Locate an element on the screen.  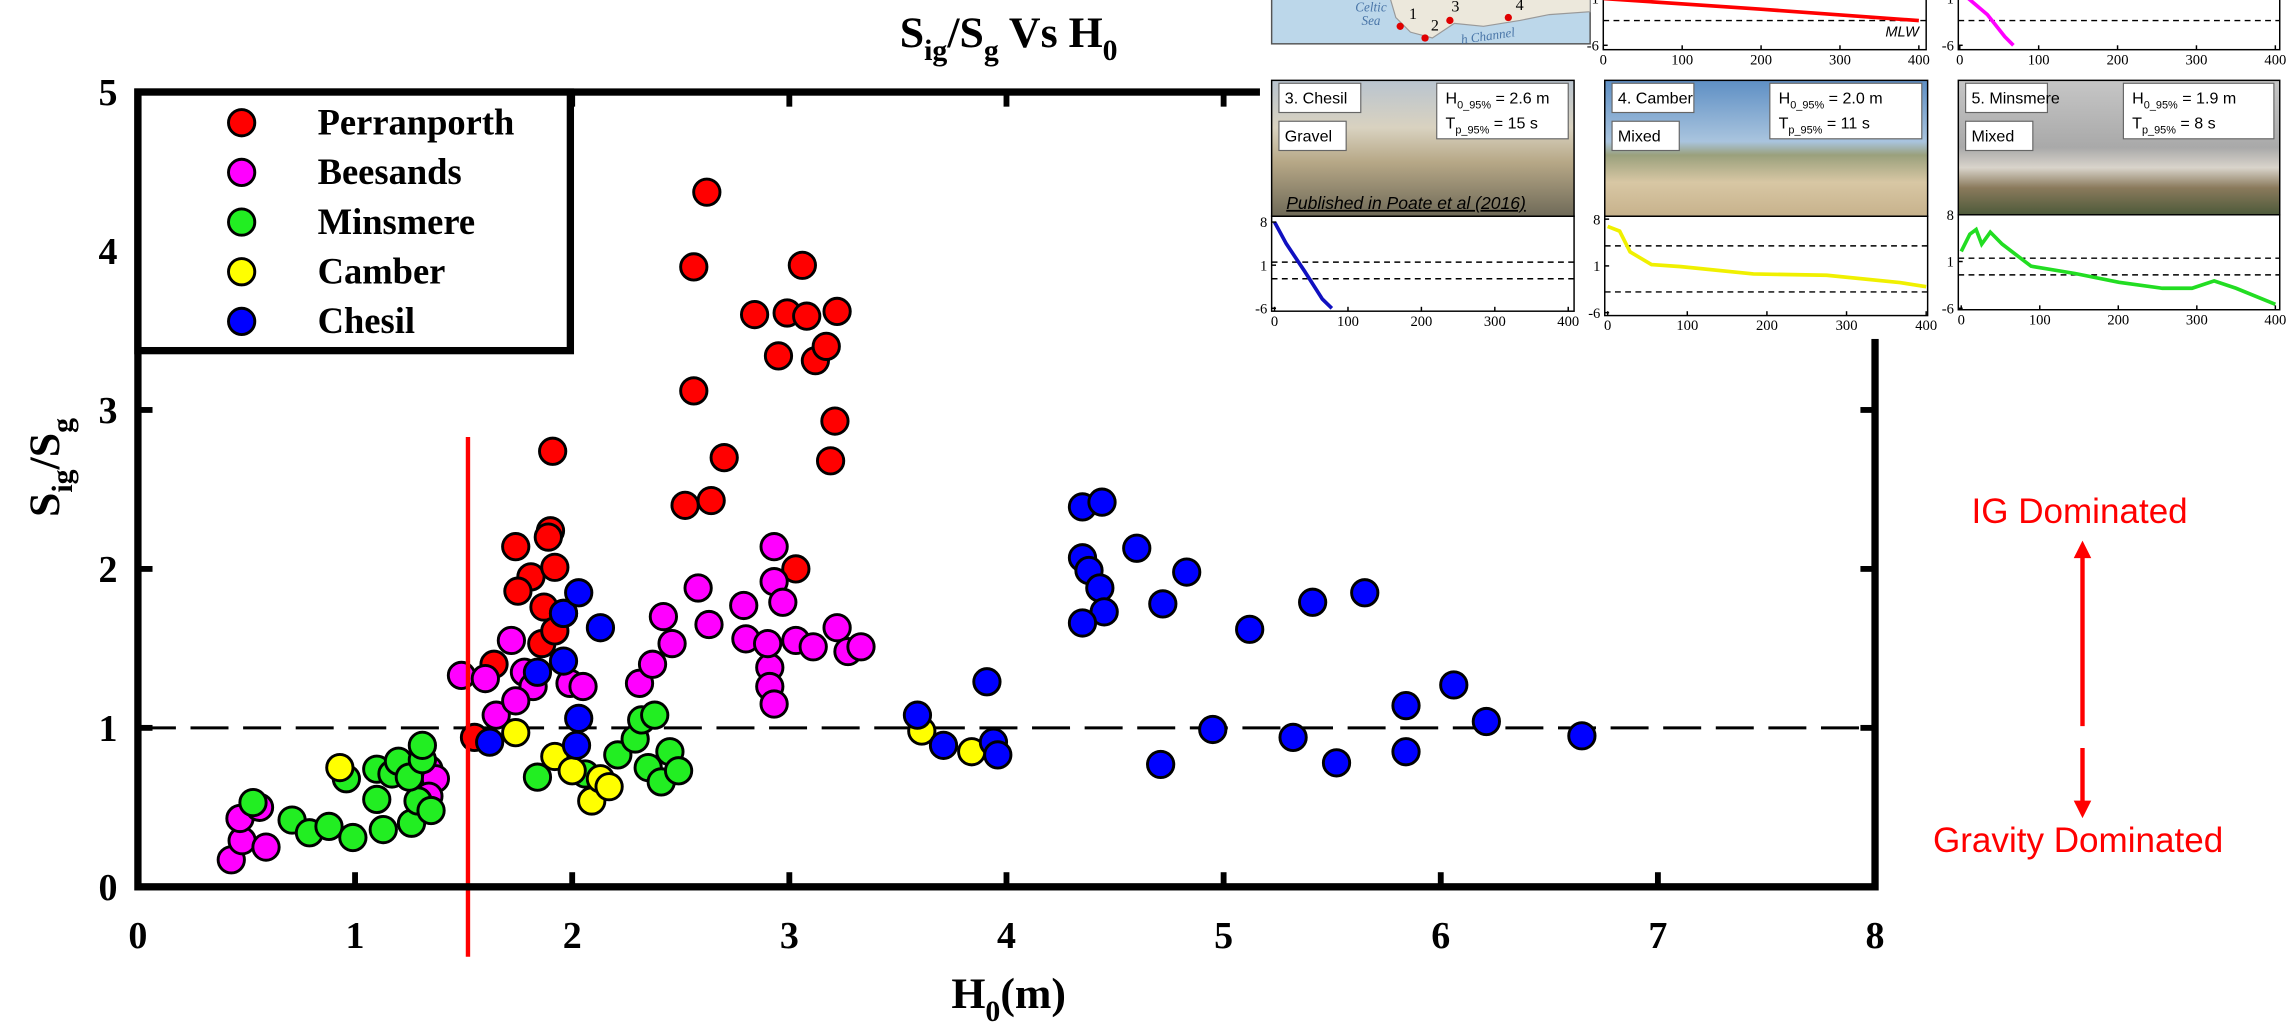
wave-height: H0_95% = 1.9 m is located at coordinates (2184, 101).